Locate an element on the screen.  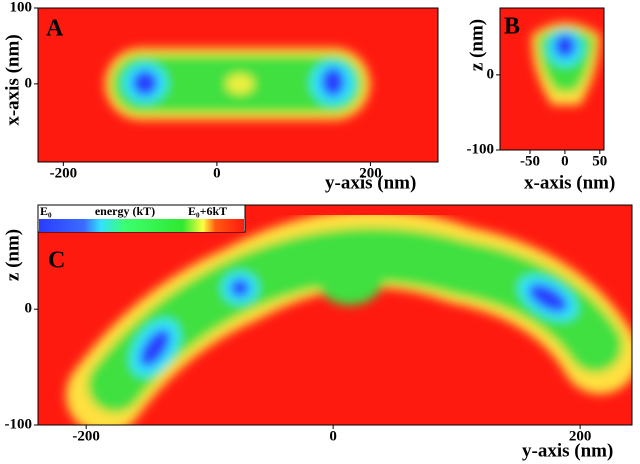
panel-label: C is located at coordinates (56, 261).